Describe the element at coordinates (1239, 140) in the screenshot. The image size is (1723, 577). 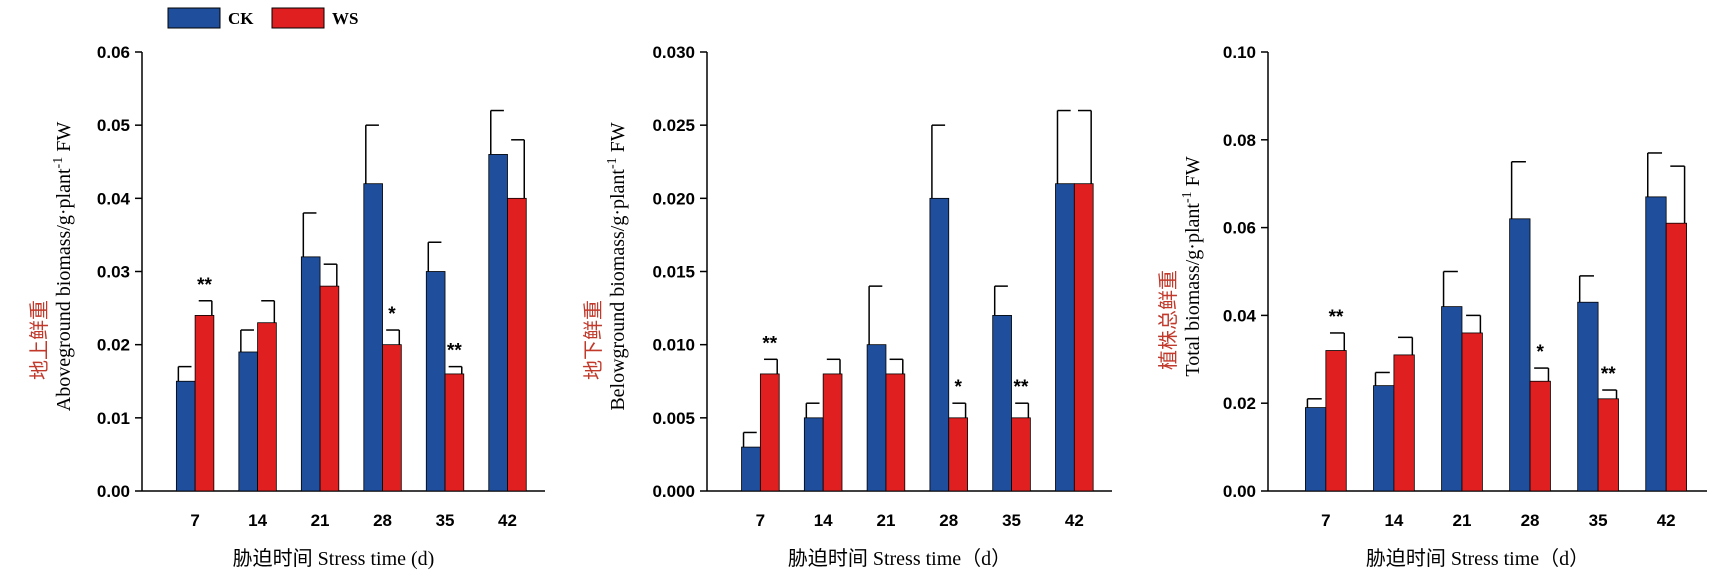
I see `y-tick-label: 0.08` at that location.